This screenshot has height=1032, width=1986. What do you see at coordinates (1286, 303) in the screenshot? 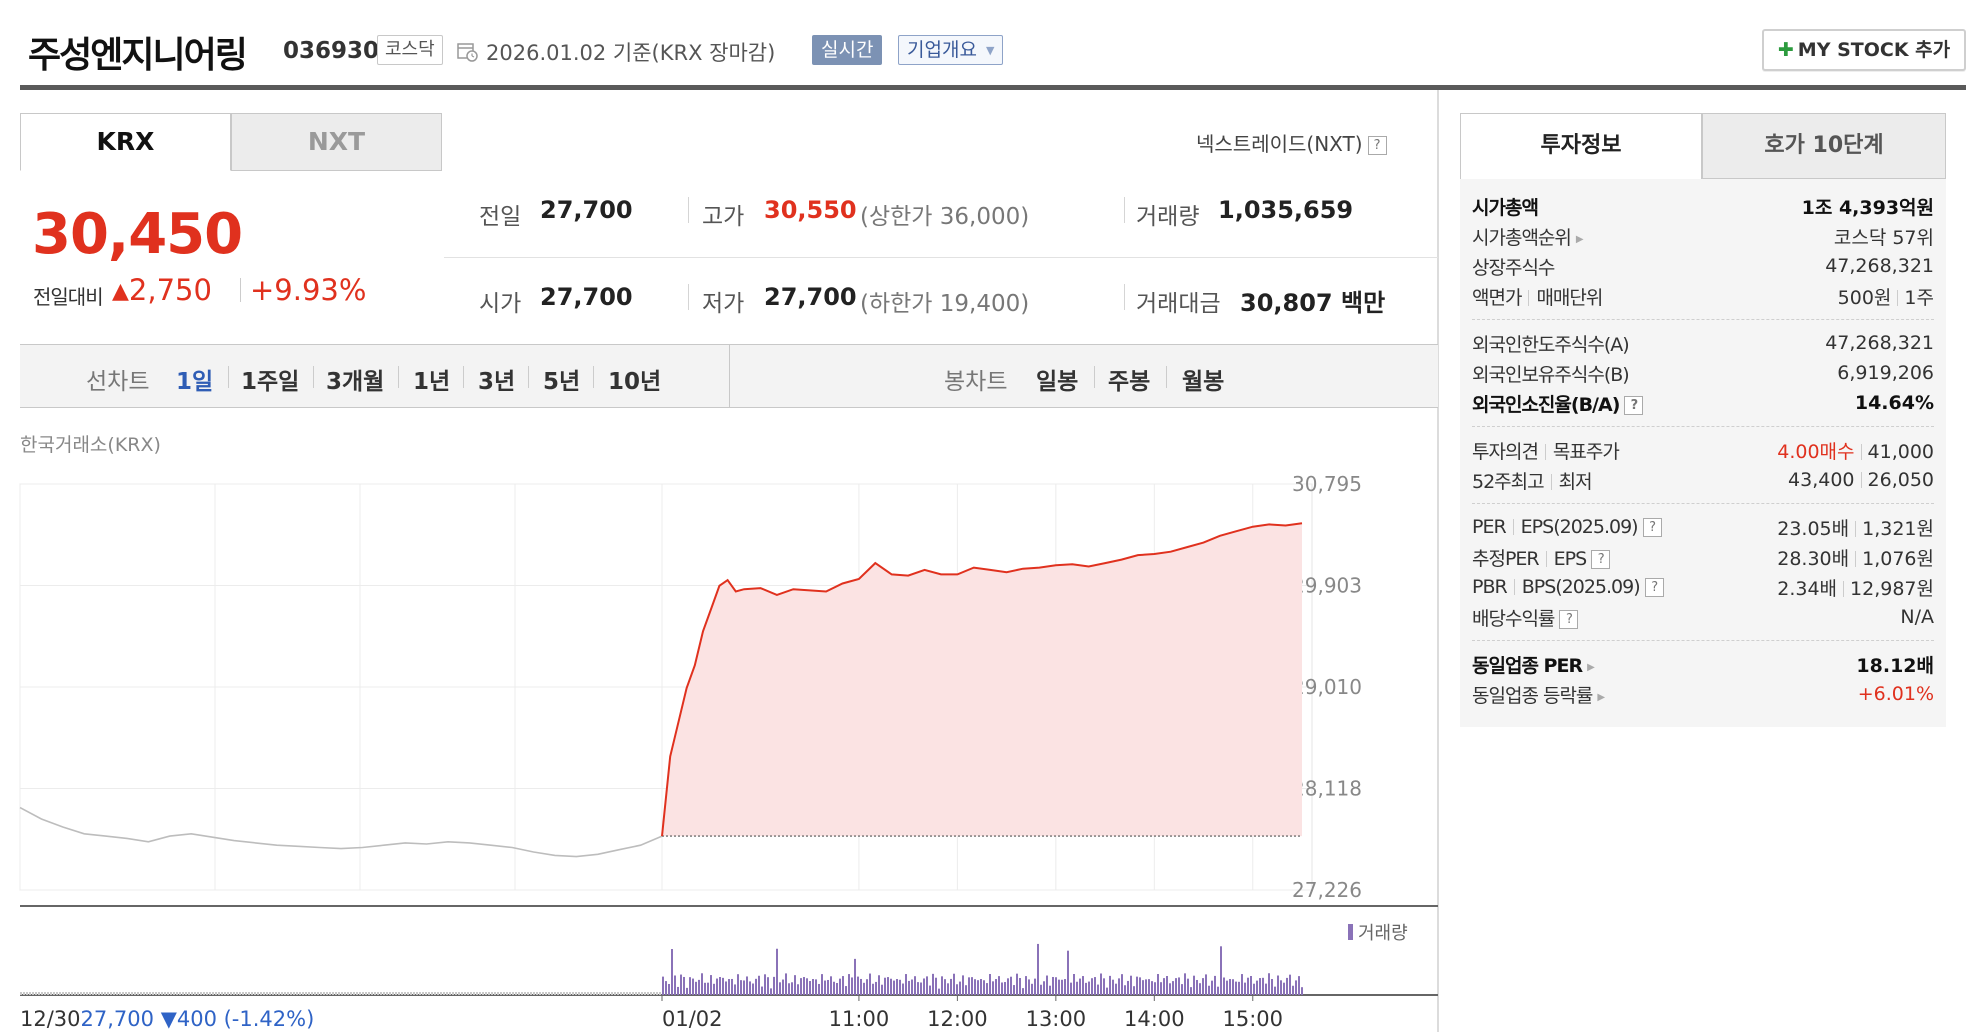
I see `amount-number: 30,807` at bounding box center [1286, 303].